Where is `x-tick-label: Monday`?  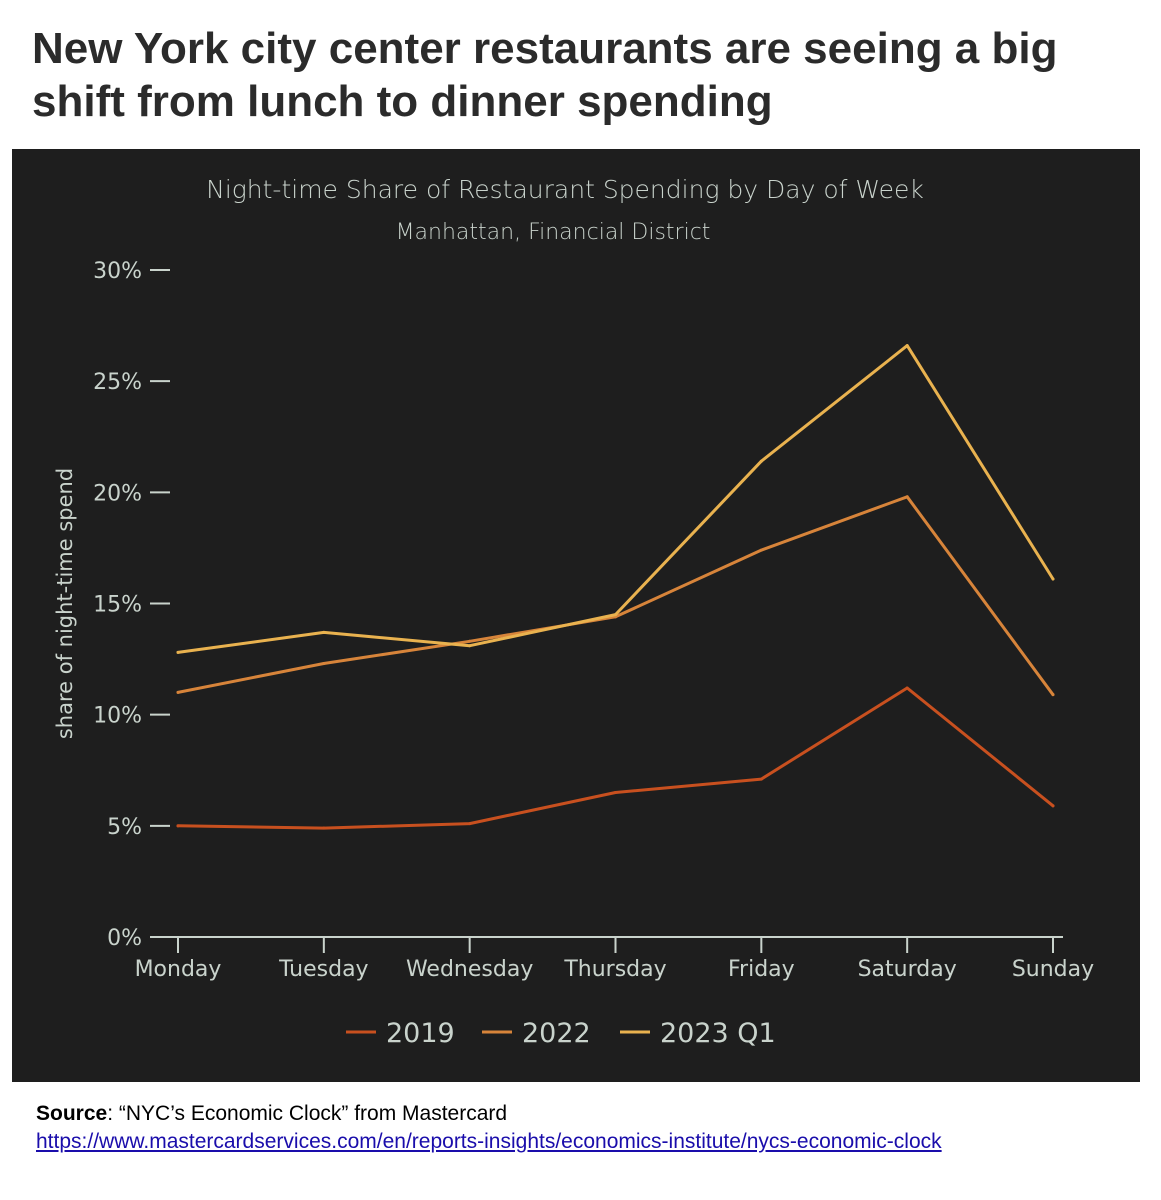 x-tick-label: Monday is located at coordinates (178, 969).